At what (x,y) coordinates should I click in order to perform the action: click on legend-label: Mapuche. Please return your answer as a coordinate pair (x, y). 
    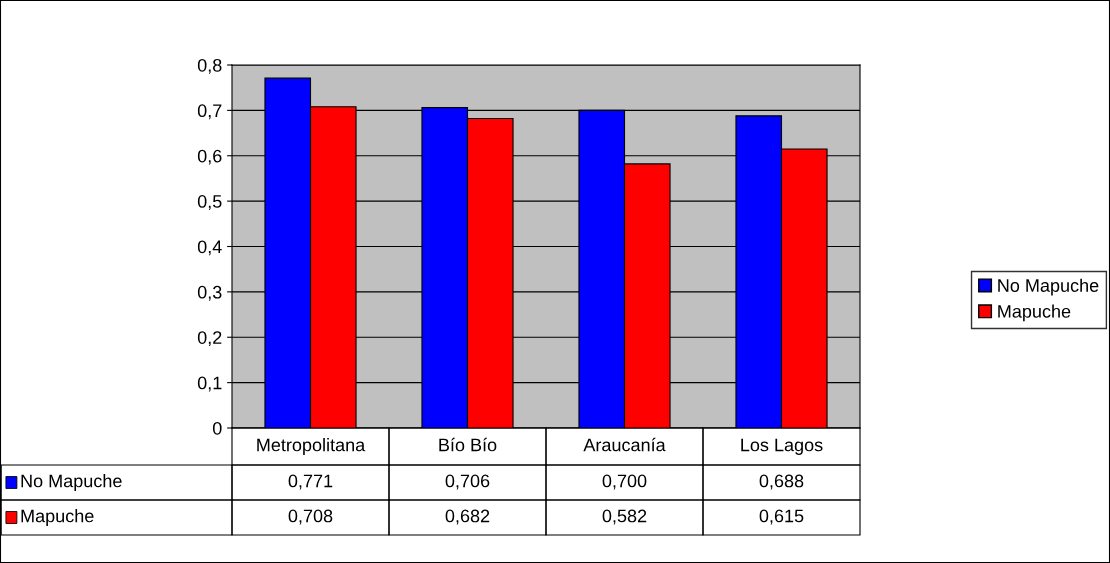
    Looking at the image, I should click on (1034, 313).